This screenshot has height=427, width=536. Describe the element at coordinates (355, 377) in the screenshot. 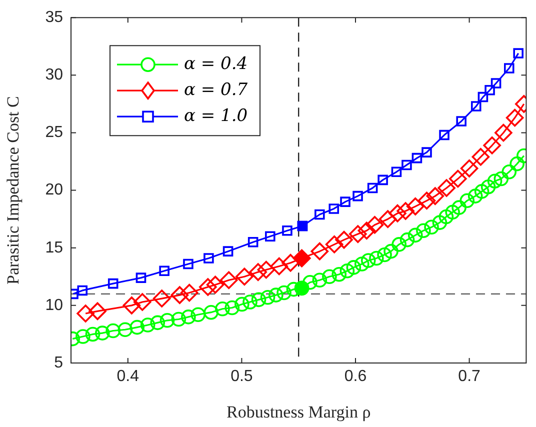

I see `x-tick-label: 0.6` at that location.